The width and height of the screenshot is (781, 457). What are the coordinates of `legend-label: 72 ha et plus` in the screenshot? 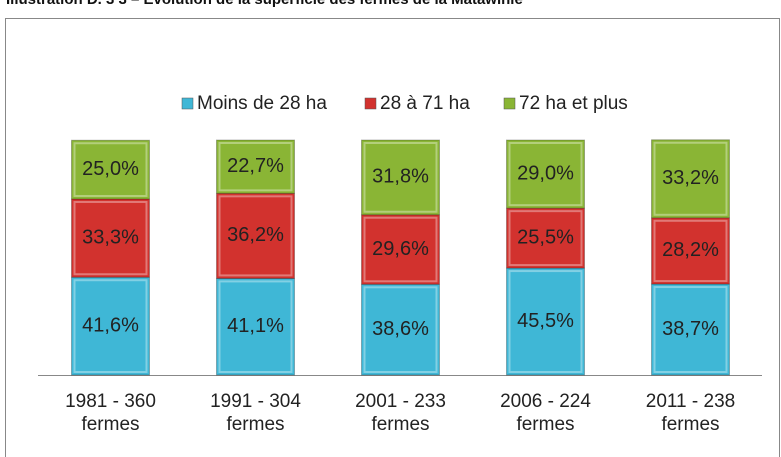 It's located at (573, 103).